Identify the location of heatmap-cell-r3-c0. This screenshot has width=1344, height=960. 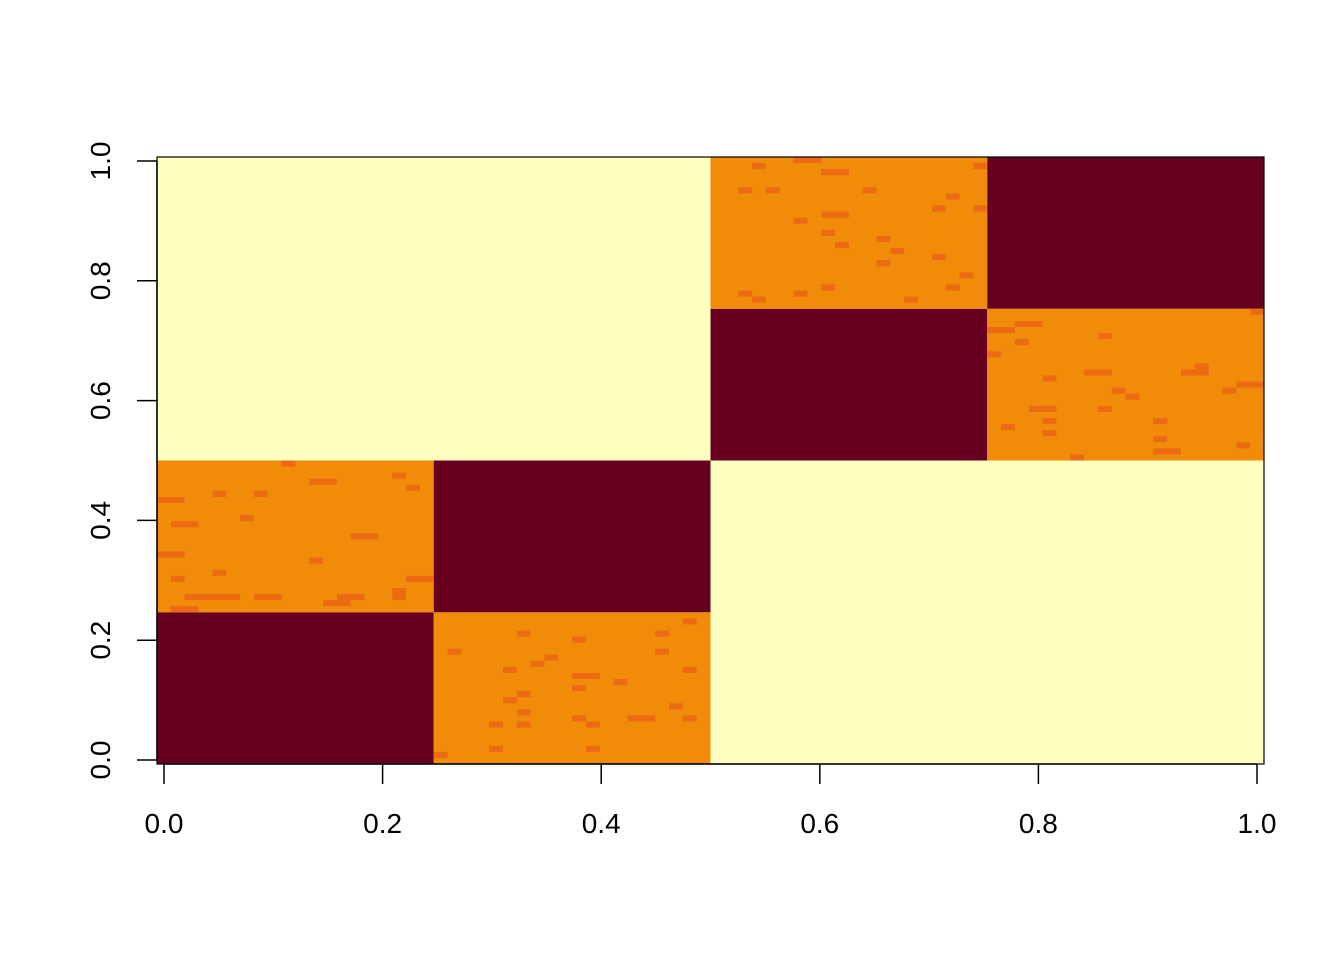
(295, 233).